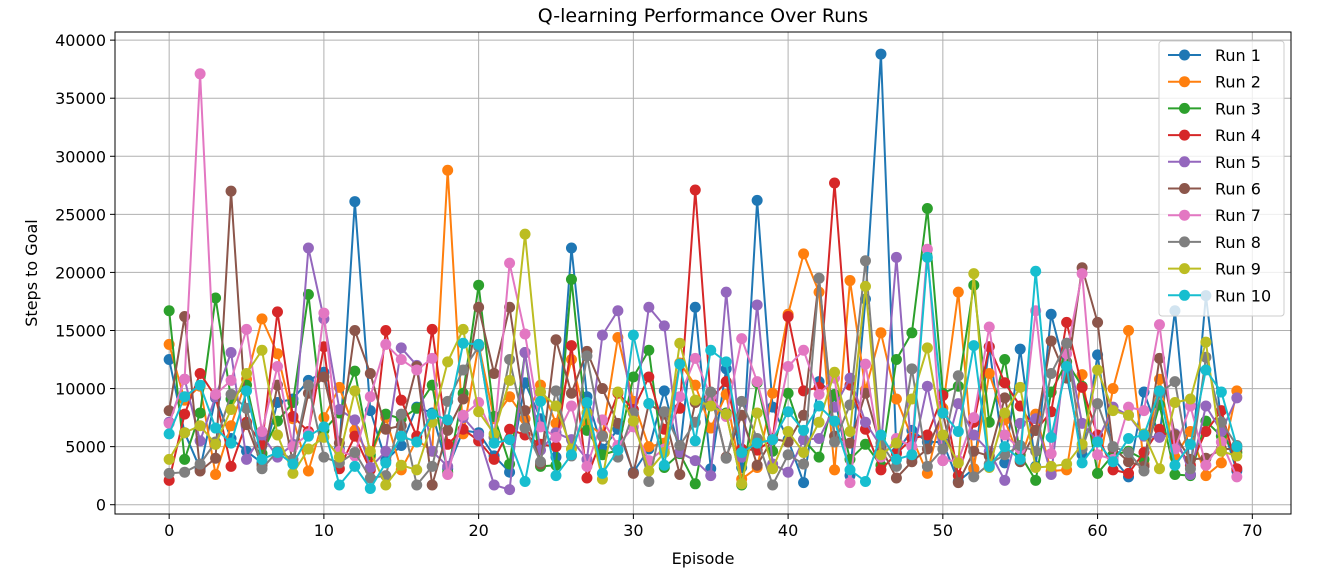 This screenshot has width=1324, height=574. What do you see at coordinates (1238, 269) in the screenshot?
I see `legend-label: Run 9` at bounding box center [1238, 269].